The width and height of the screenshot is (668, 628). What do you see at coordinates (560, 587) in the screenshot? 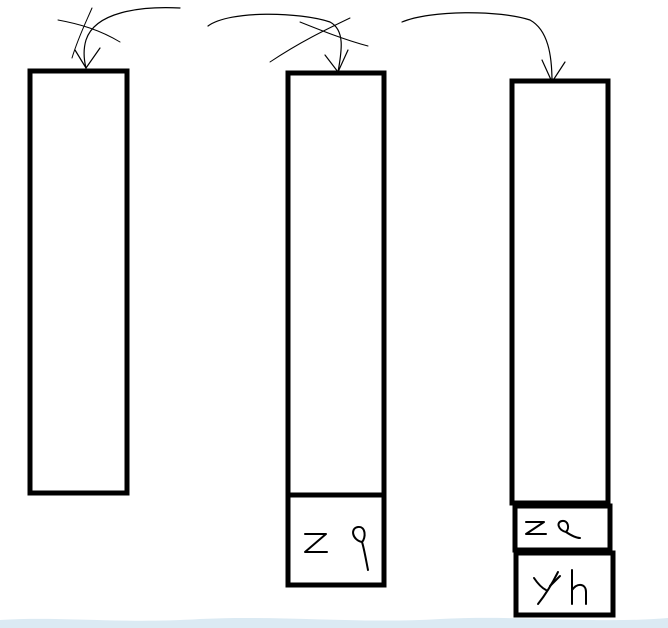
I see `stack-label-3-2-glyphs` at bounding box center [560, 587].